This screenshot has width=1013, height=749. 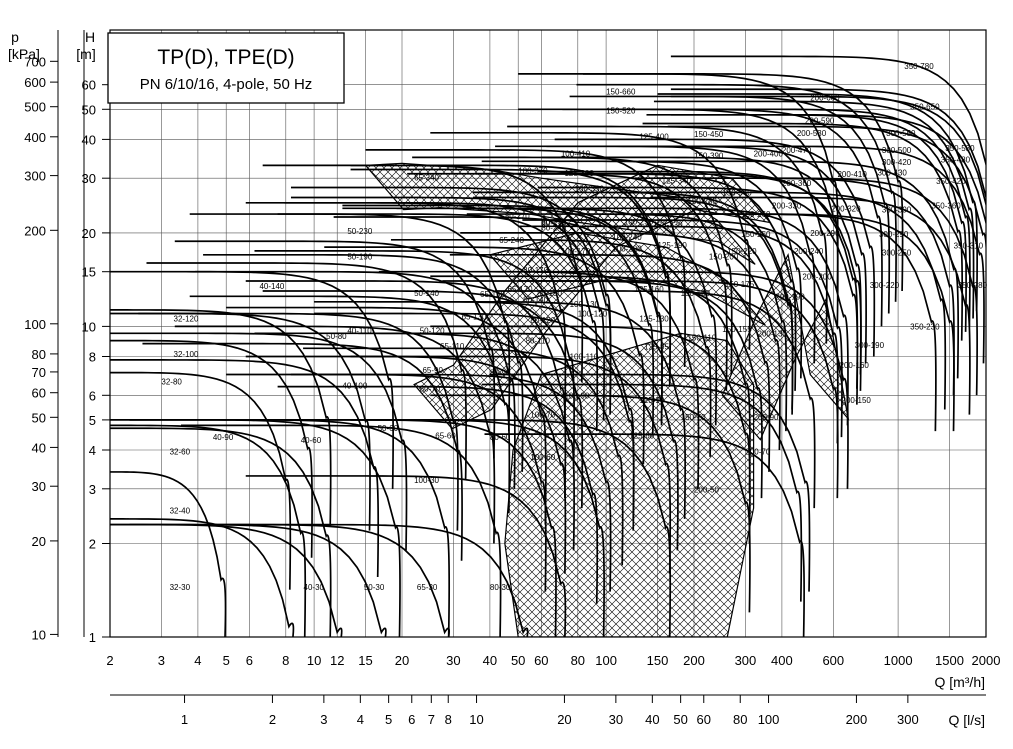 What do you see at coordinates (606, 660) in the screenshot?
I see `x-tick-label: 100` at bounding box center [606, 660].